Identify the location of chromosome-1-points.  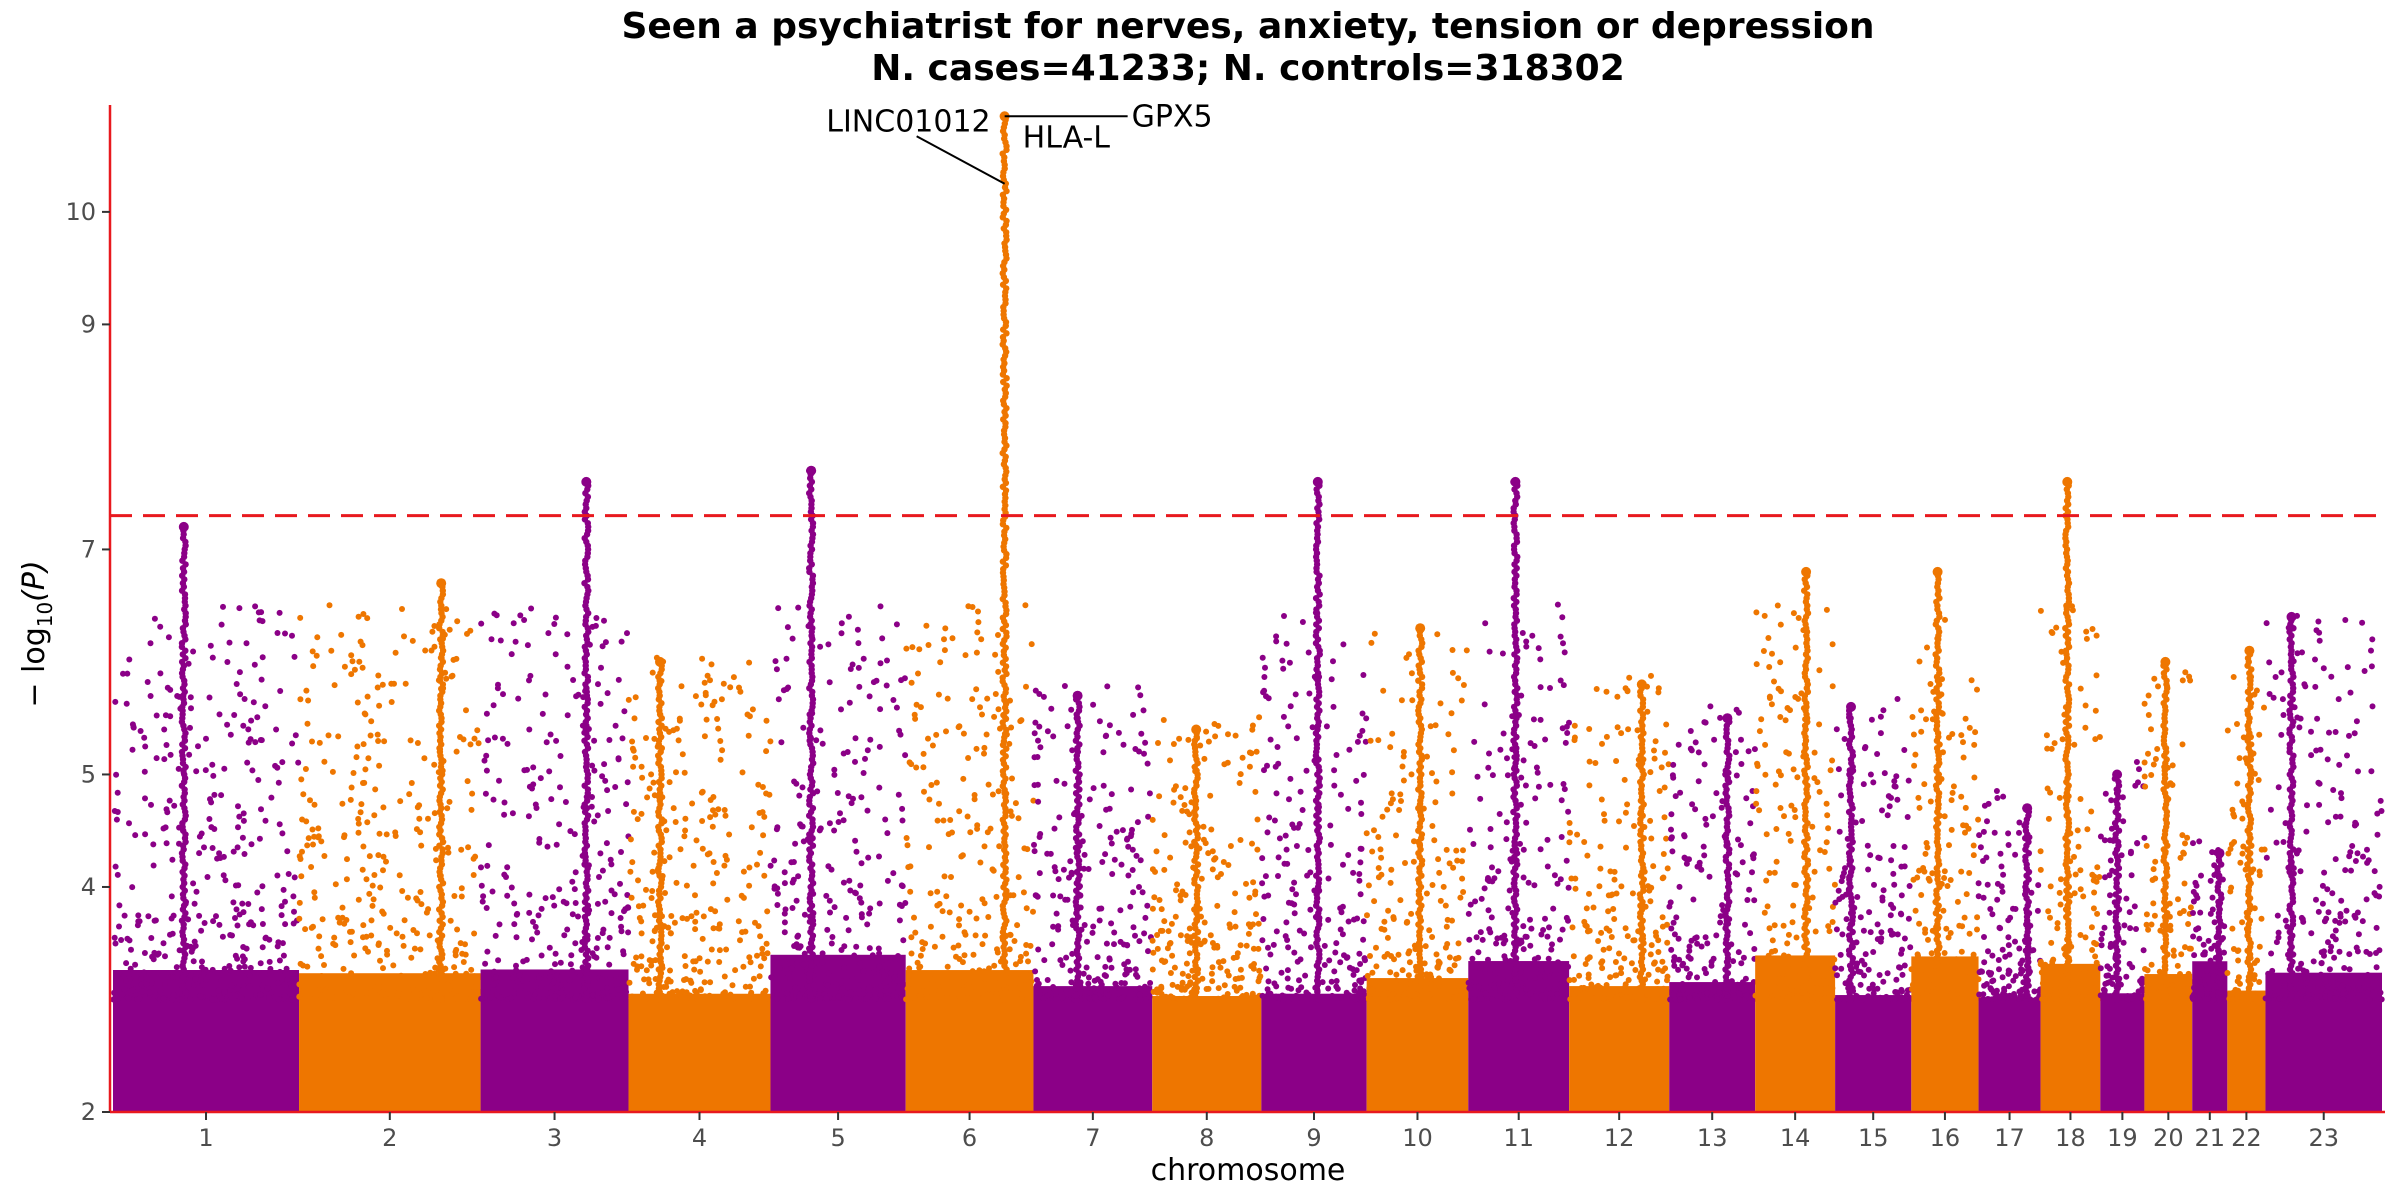
(206, 816).